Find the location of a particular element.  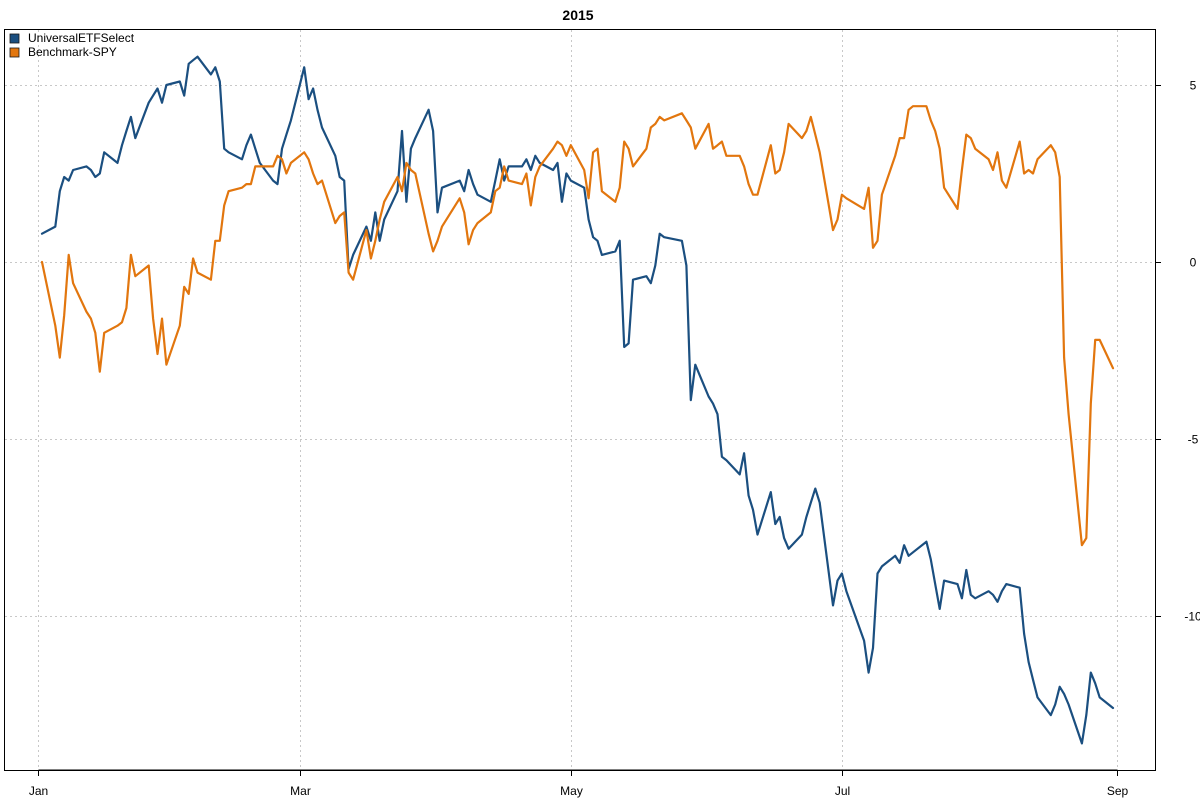

x-tick-label: Jul is located at coordinates (842, 791).